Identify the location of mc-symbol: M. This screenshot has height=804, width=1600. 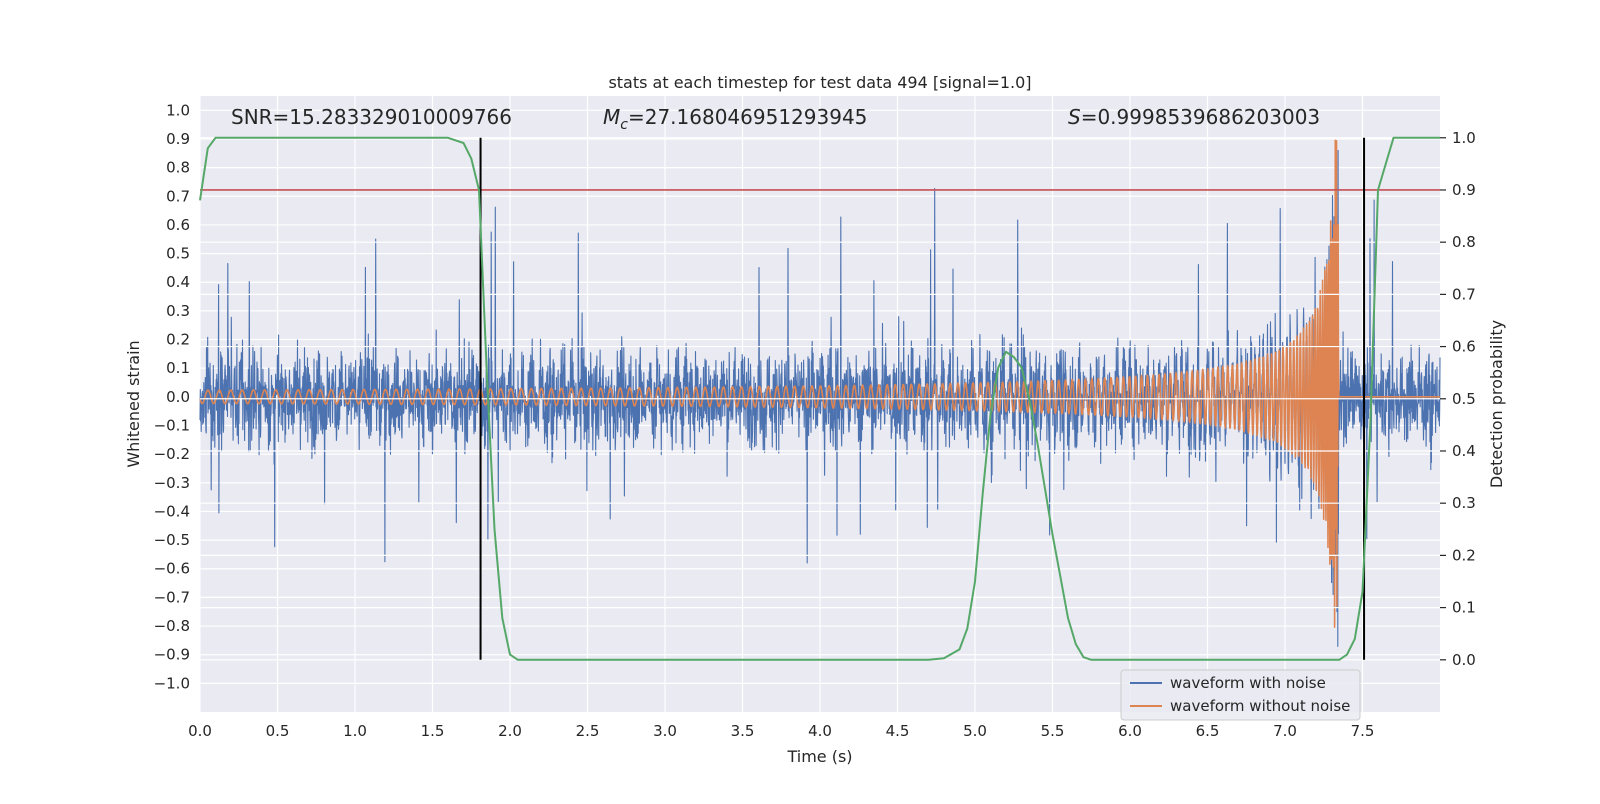
(611, 117).